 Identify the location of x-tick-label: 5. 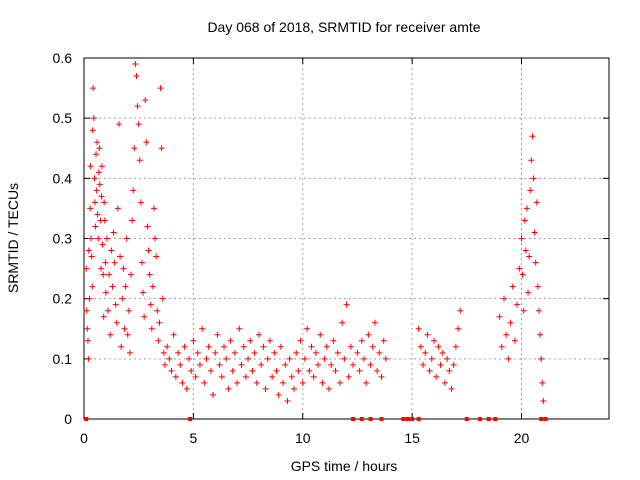
(193, 438).